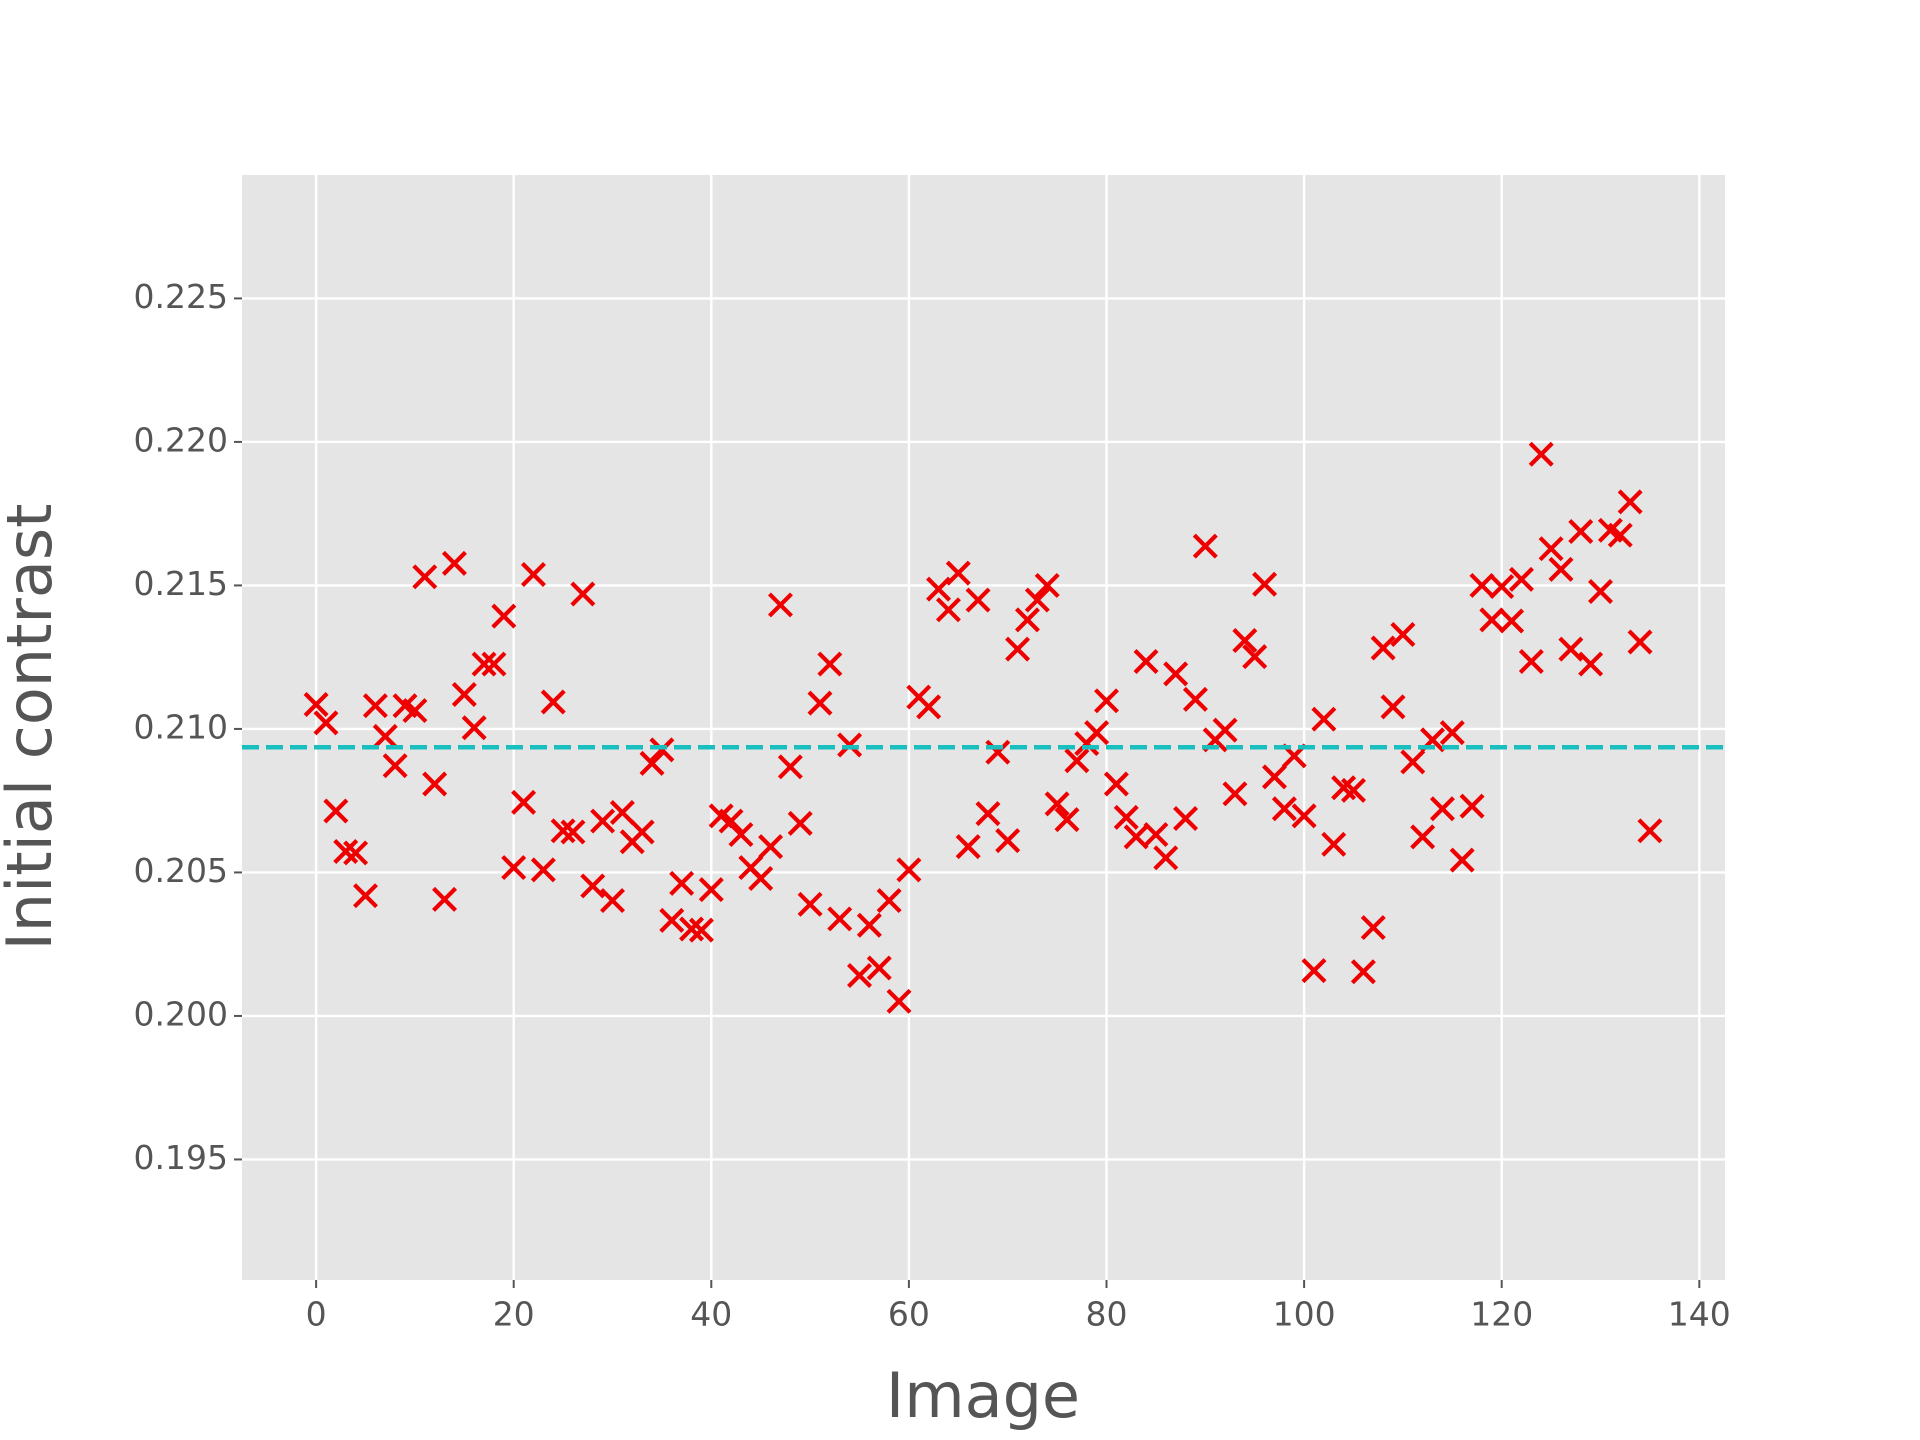  I want to click on x-tick-label: 20, so click(514, 1314).